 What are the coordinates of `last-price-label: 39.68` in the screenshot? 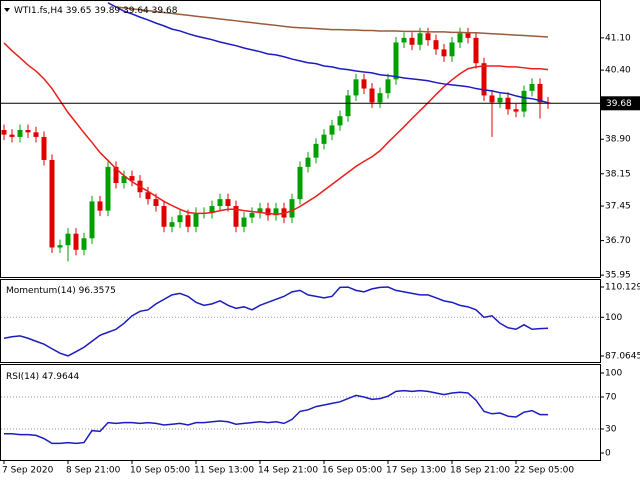 It's located at (619, 104).